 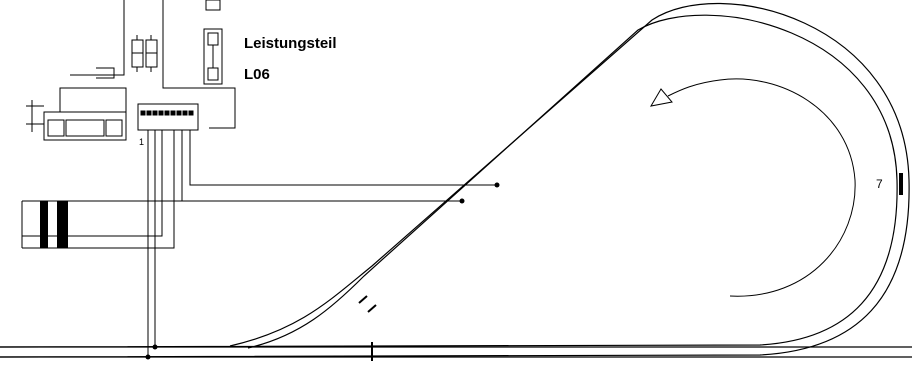 What do you see at coordinates (144, 53) in the screenshot?
I see `relay-icon` at bounding box center [144, 53].